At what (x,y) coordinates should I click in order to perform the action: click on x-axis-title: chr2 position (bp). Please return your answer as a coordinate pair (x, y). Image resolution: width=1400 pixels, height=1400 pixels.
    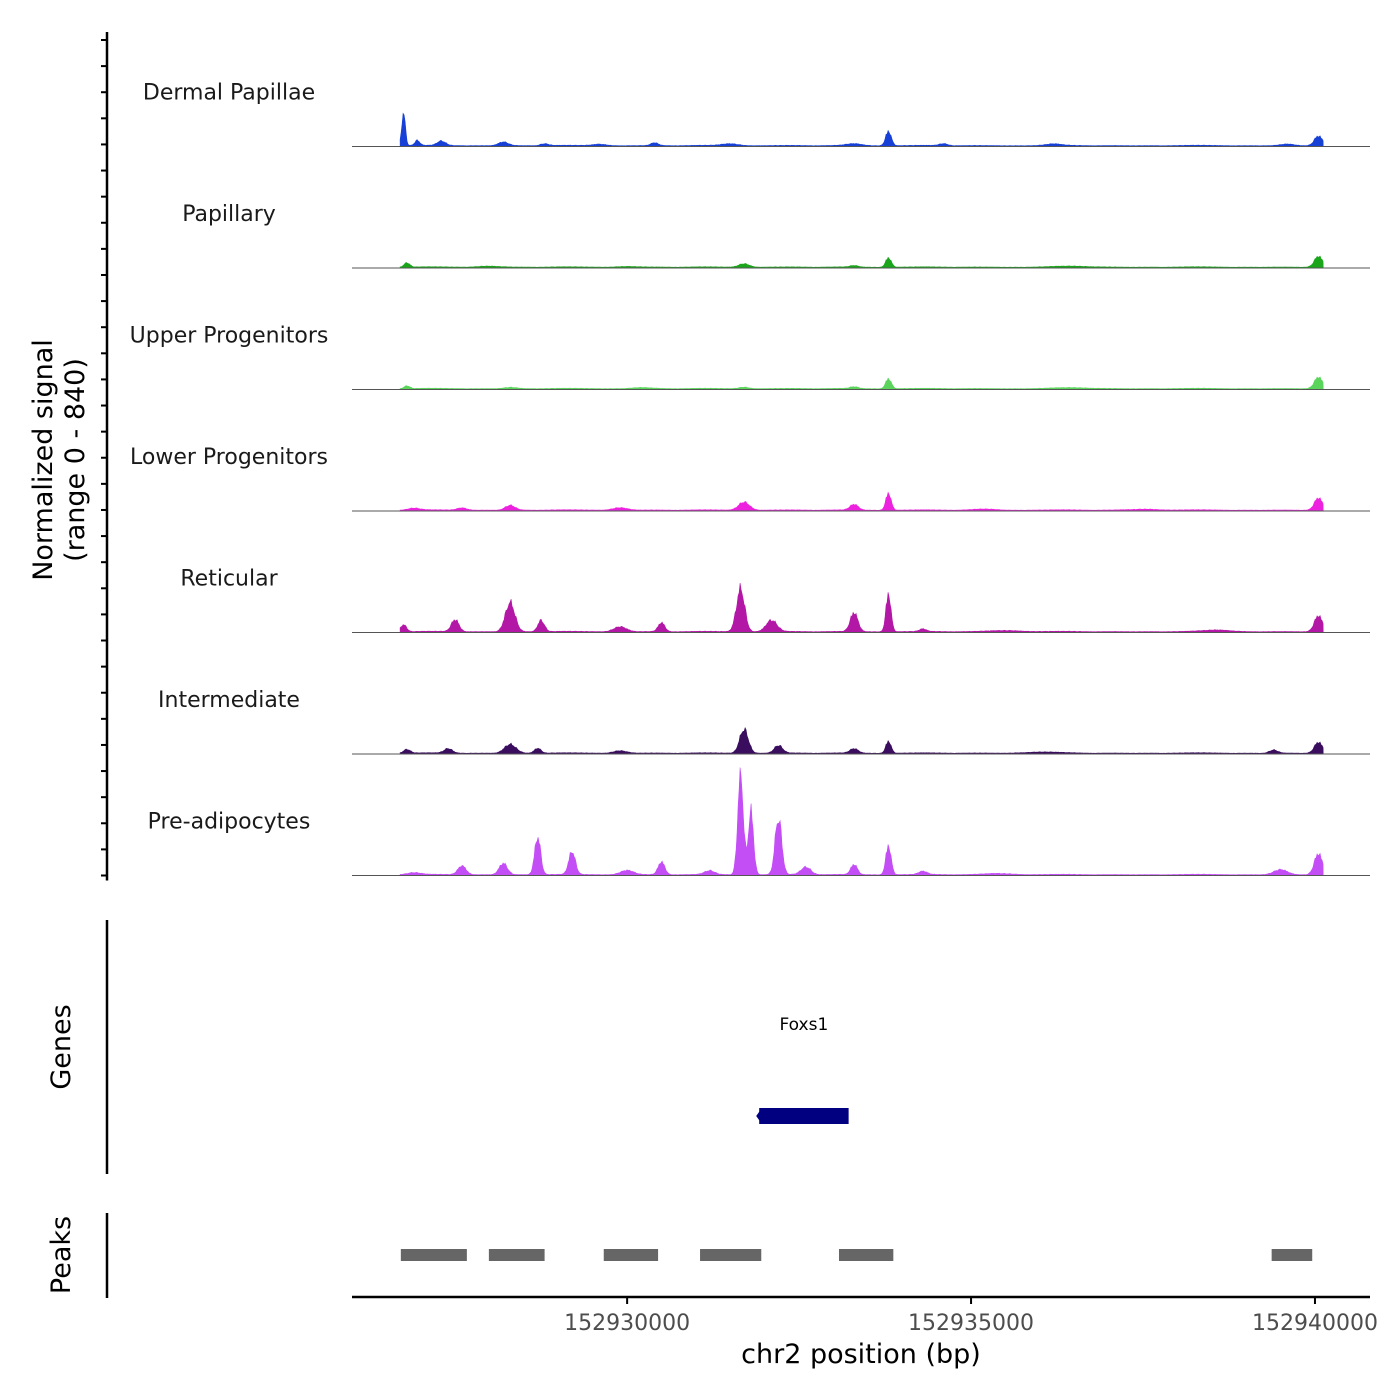
    Looking at the image, I should click on (861, 1354).